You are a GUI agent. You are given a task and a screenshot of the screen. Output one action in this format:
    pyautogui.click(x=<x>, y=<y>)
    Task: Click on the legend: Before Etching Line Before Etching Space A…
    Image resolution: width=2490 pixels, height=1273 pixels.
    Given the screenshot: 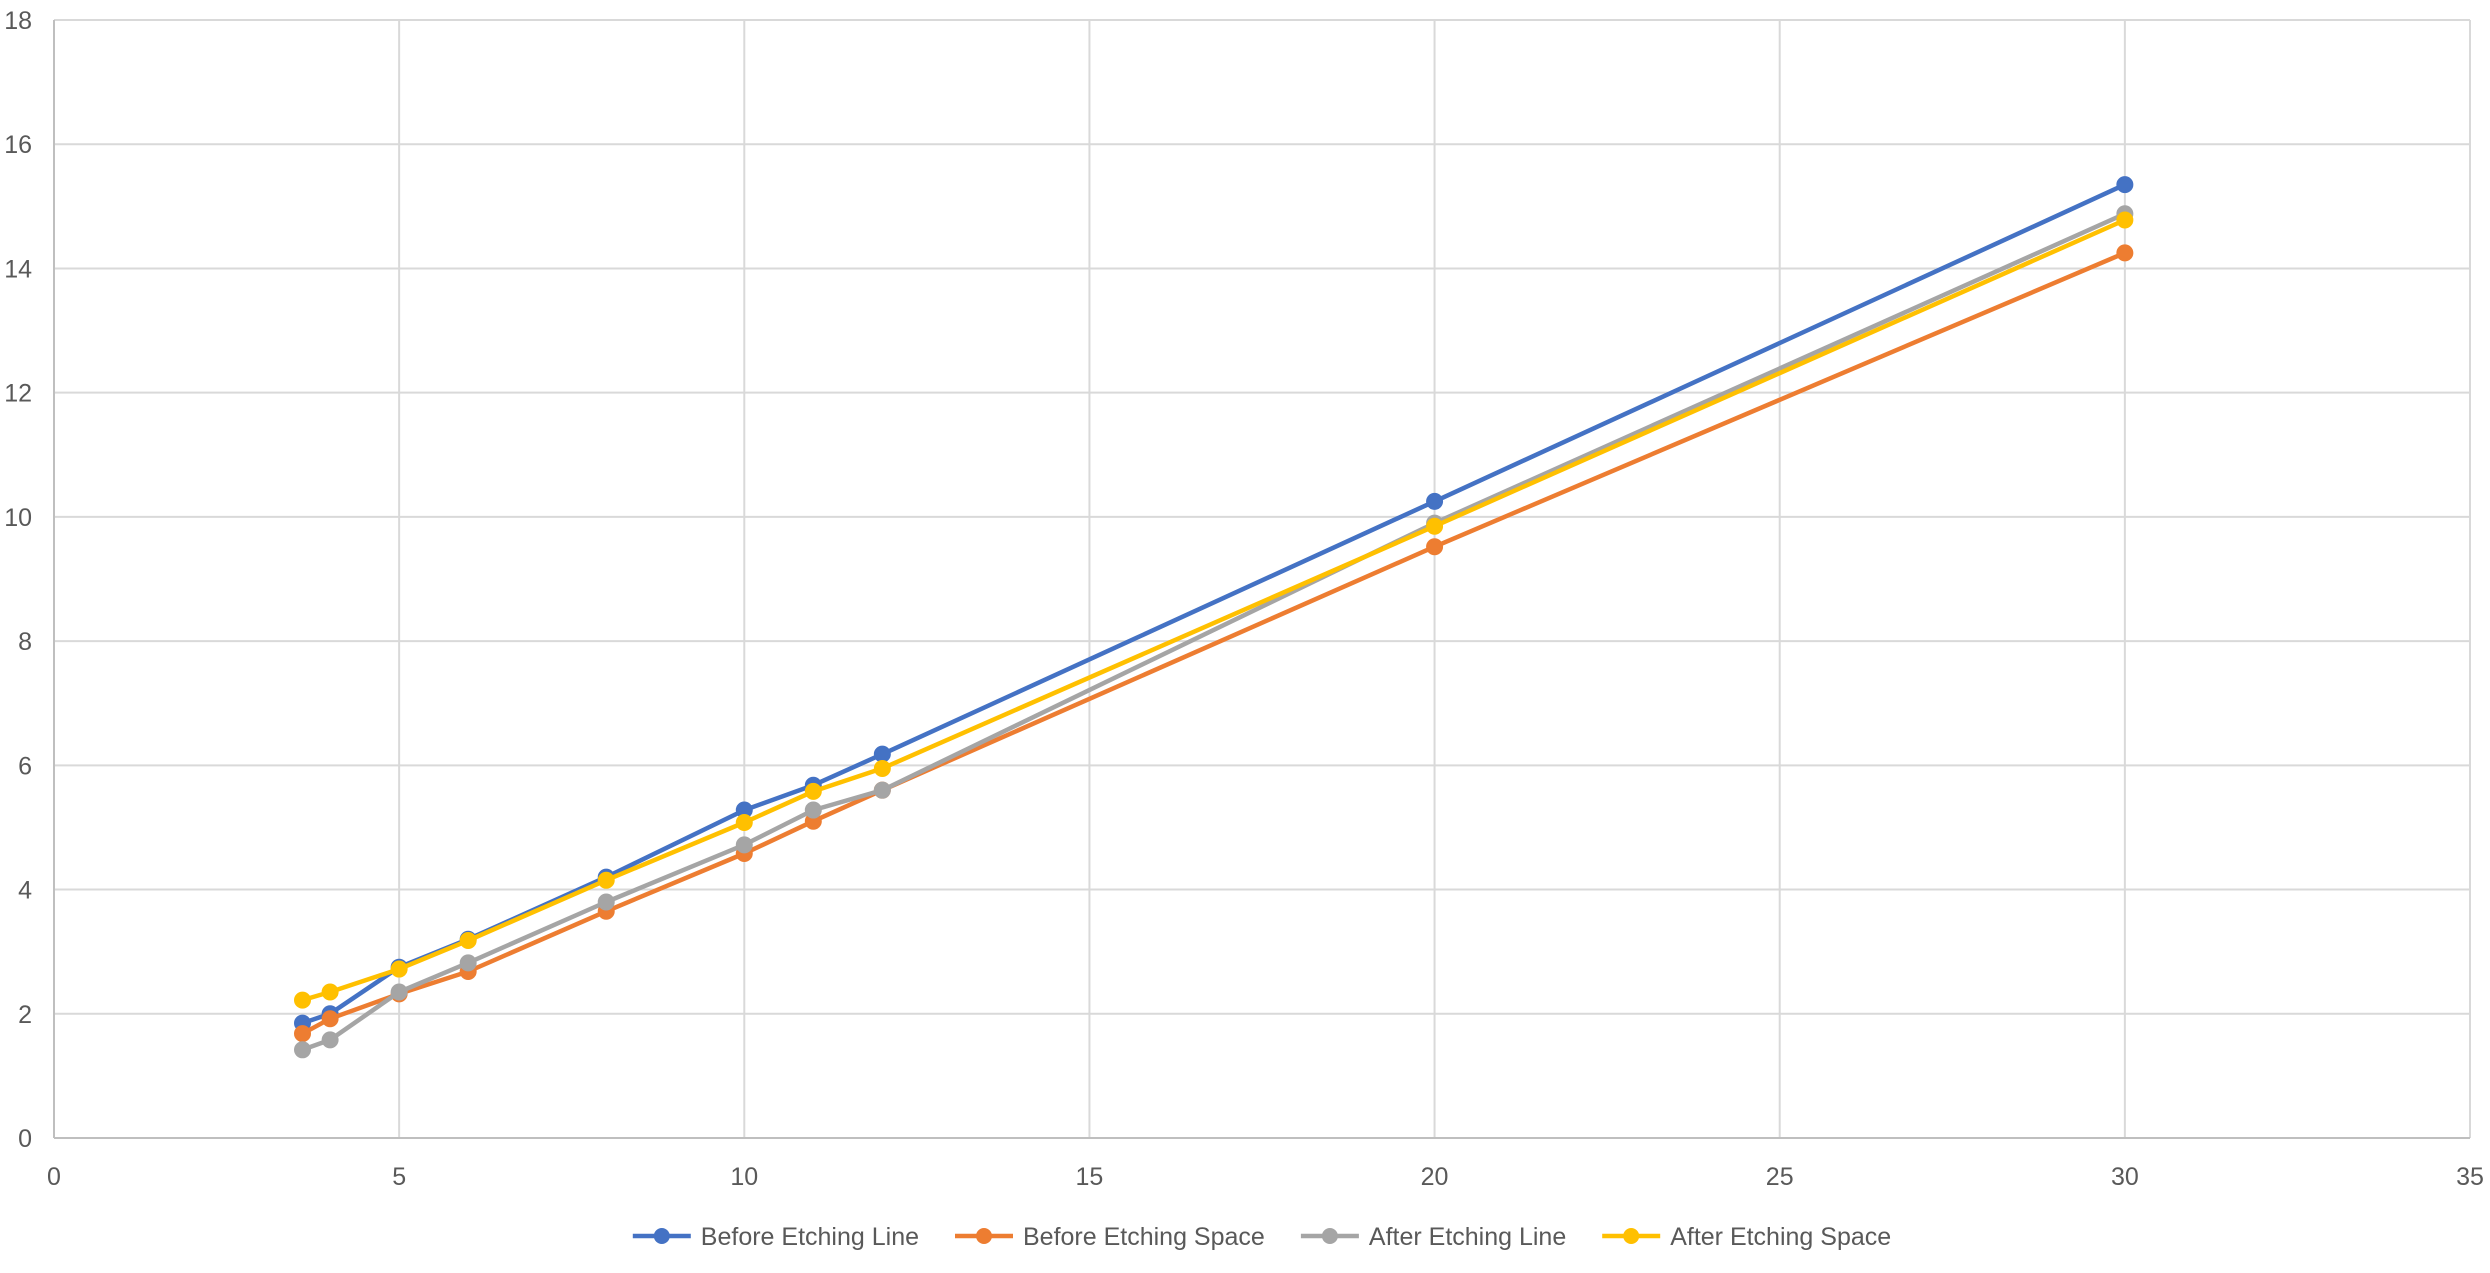 What is the action you would take?
    pyautogui.click(x=1261, y=1237)
    